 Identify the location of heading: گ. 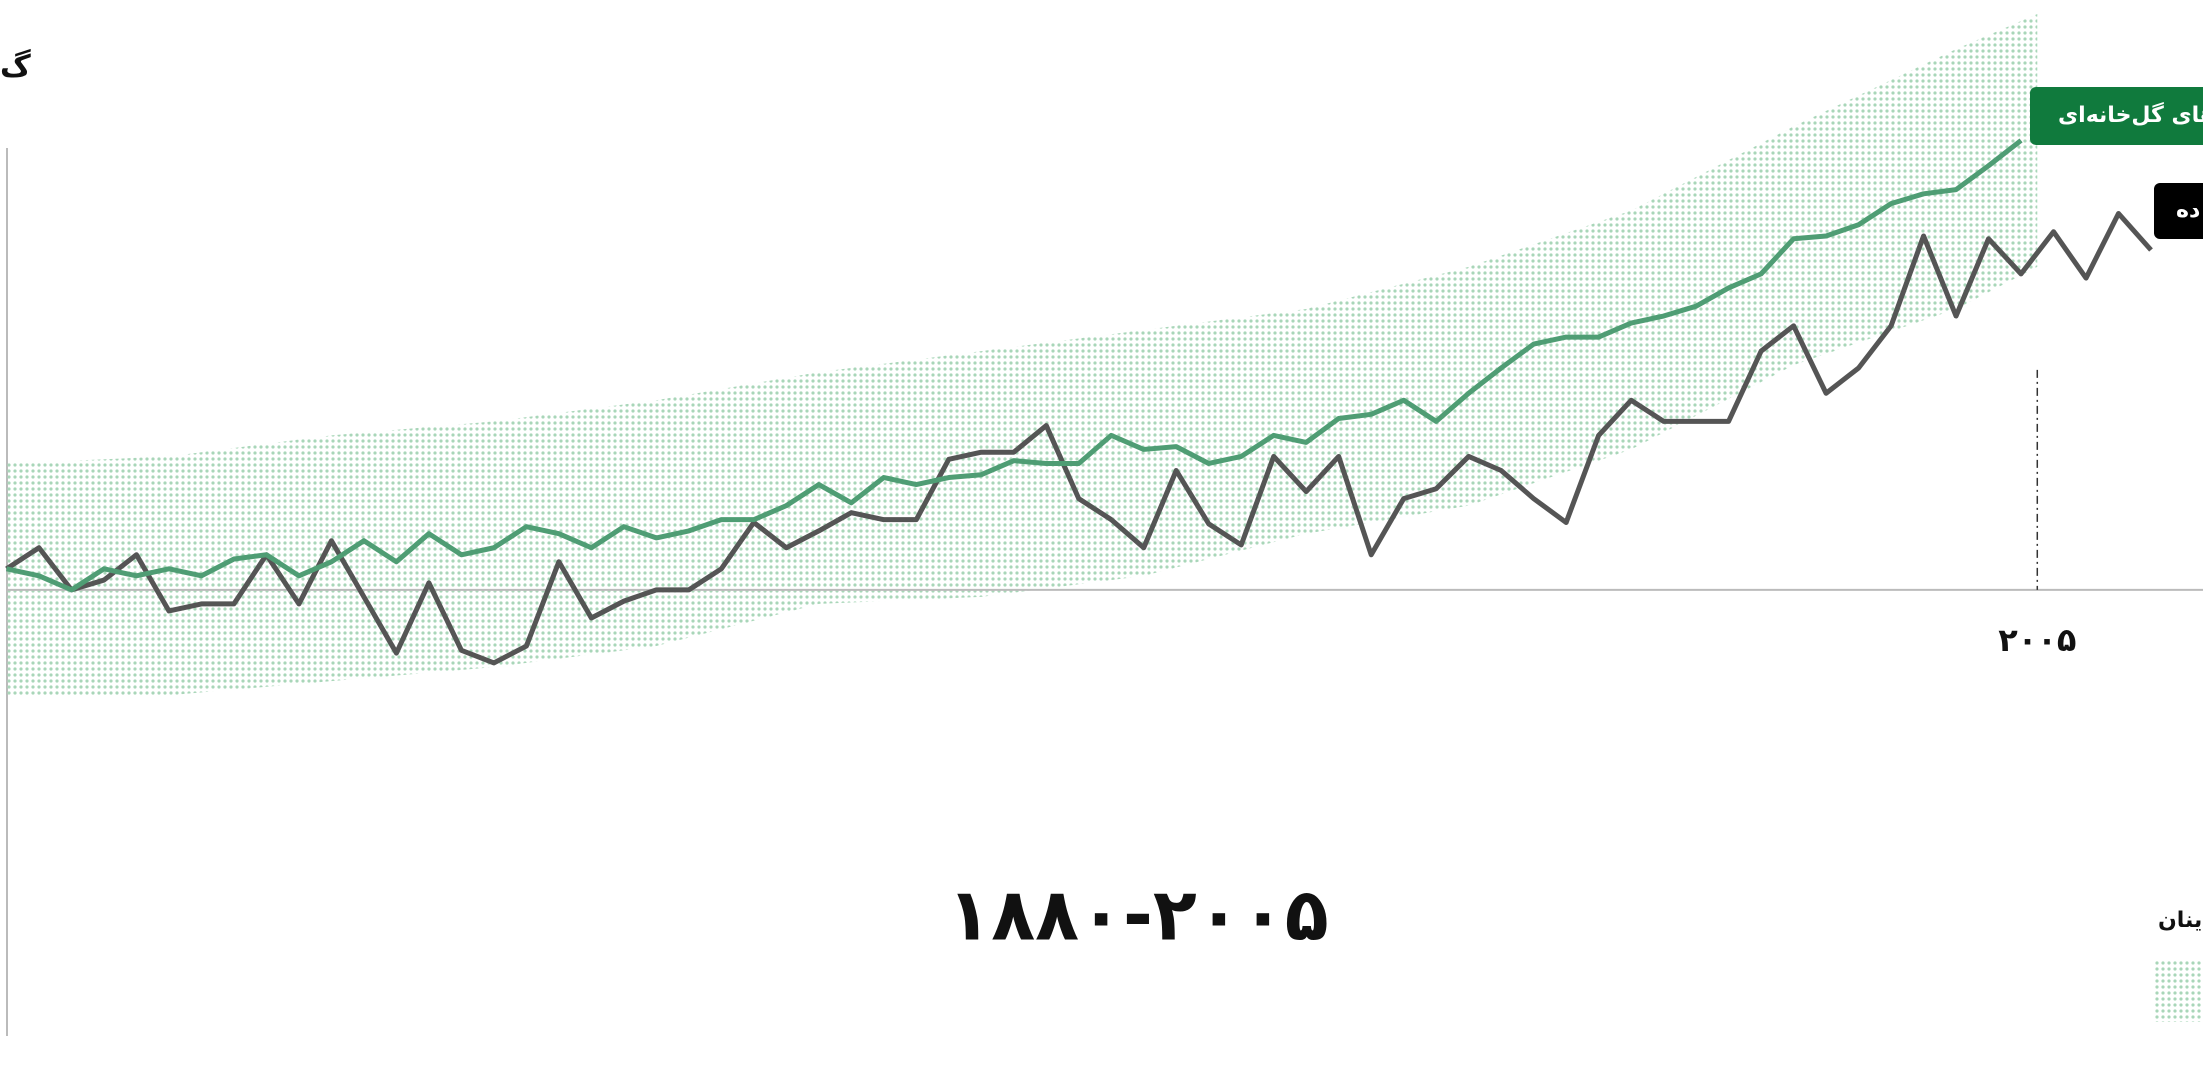
(15, 67).